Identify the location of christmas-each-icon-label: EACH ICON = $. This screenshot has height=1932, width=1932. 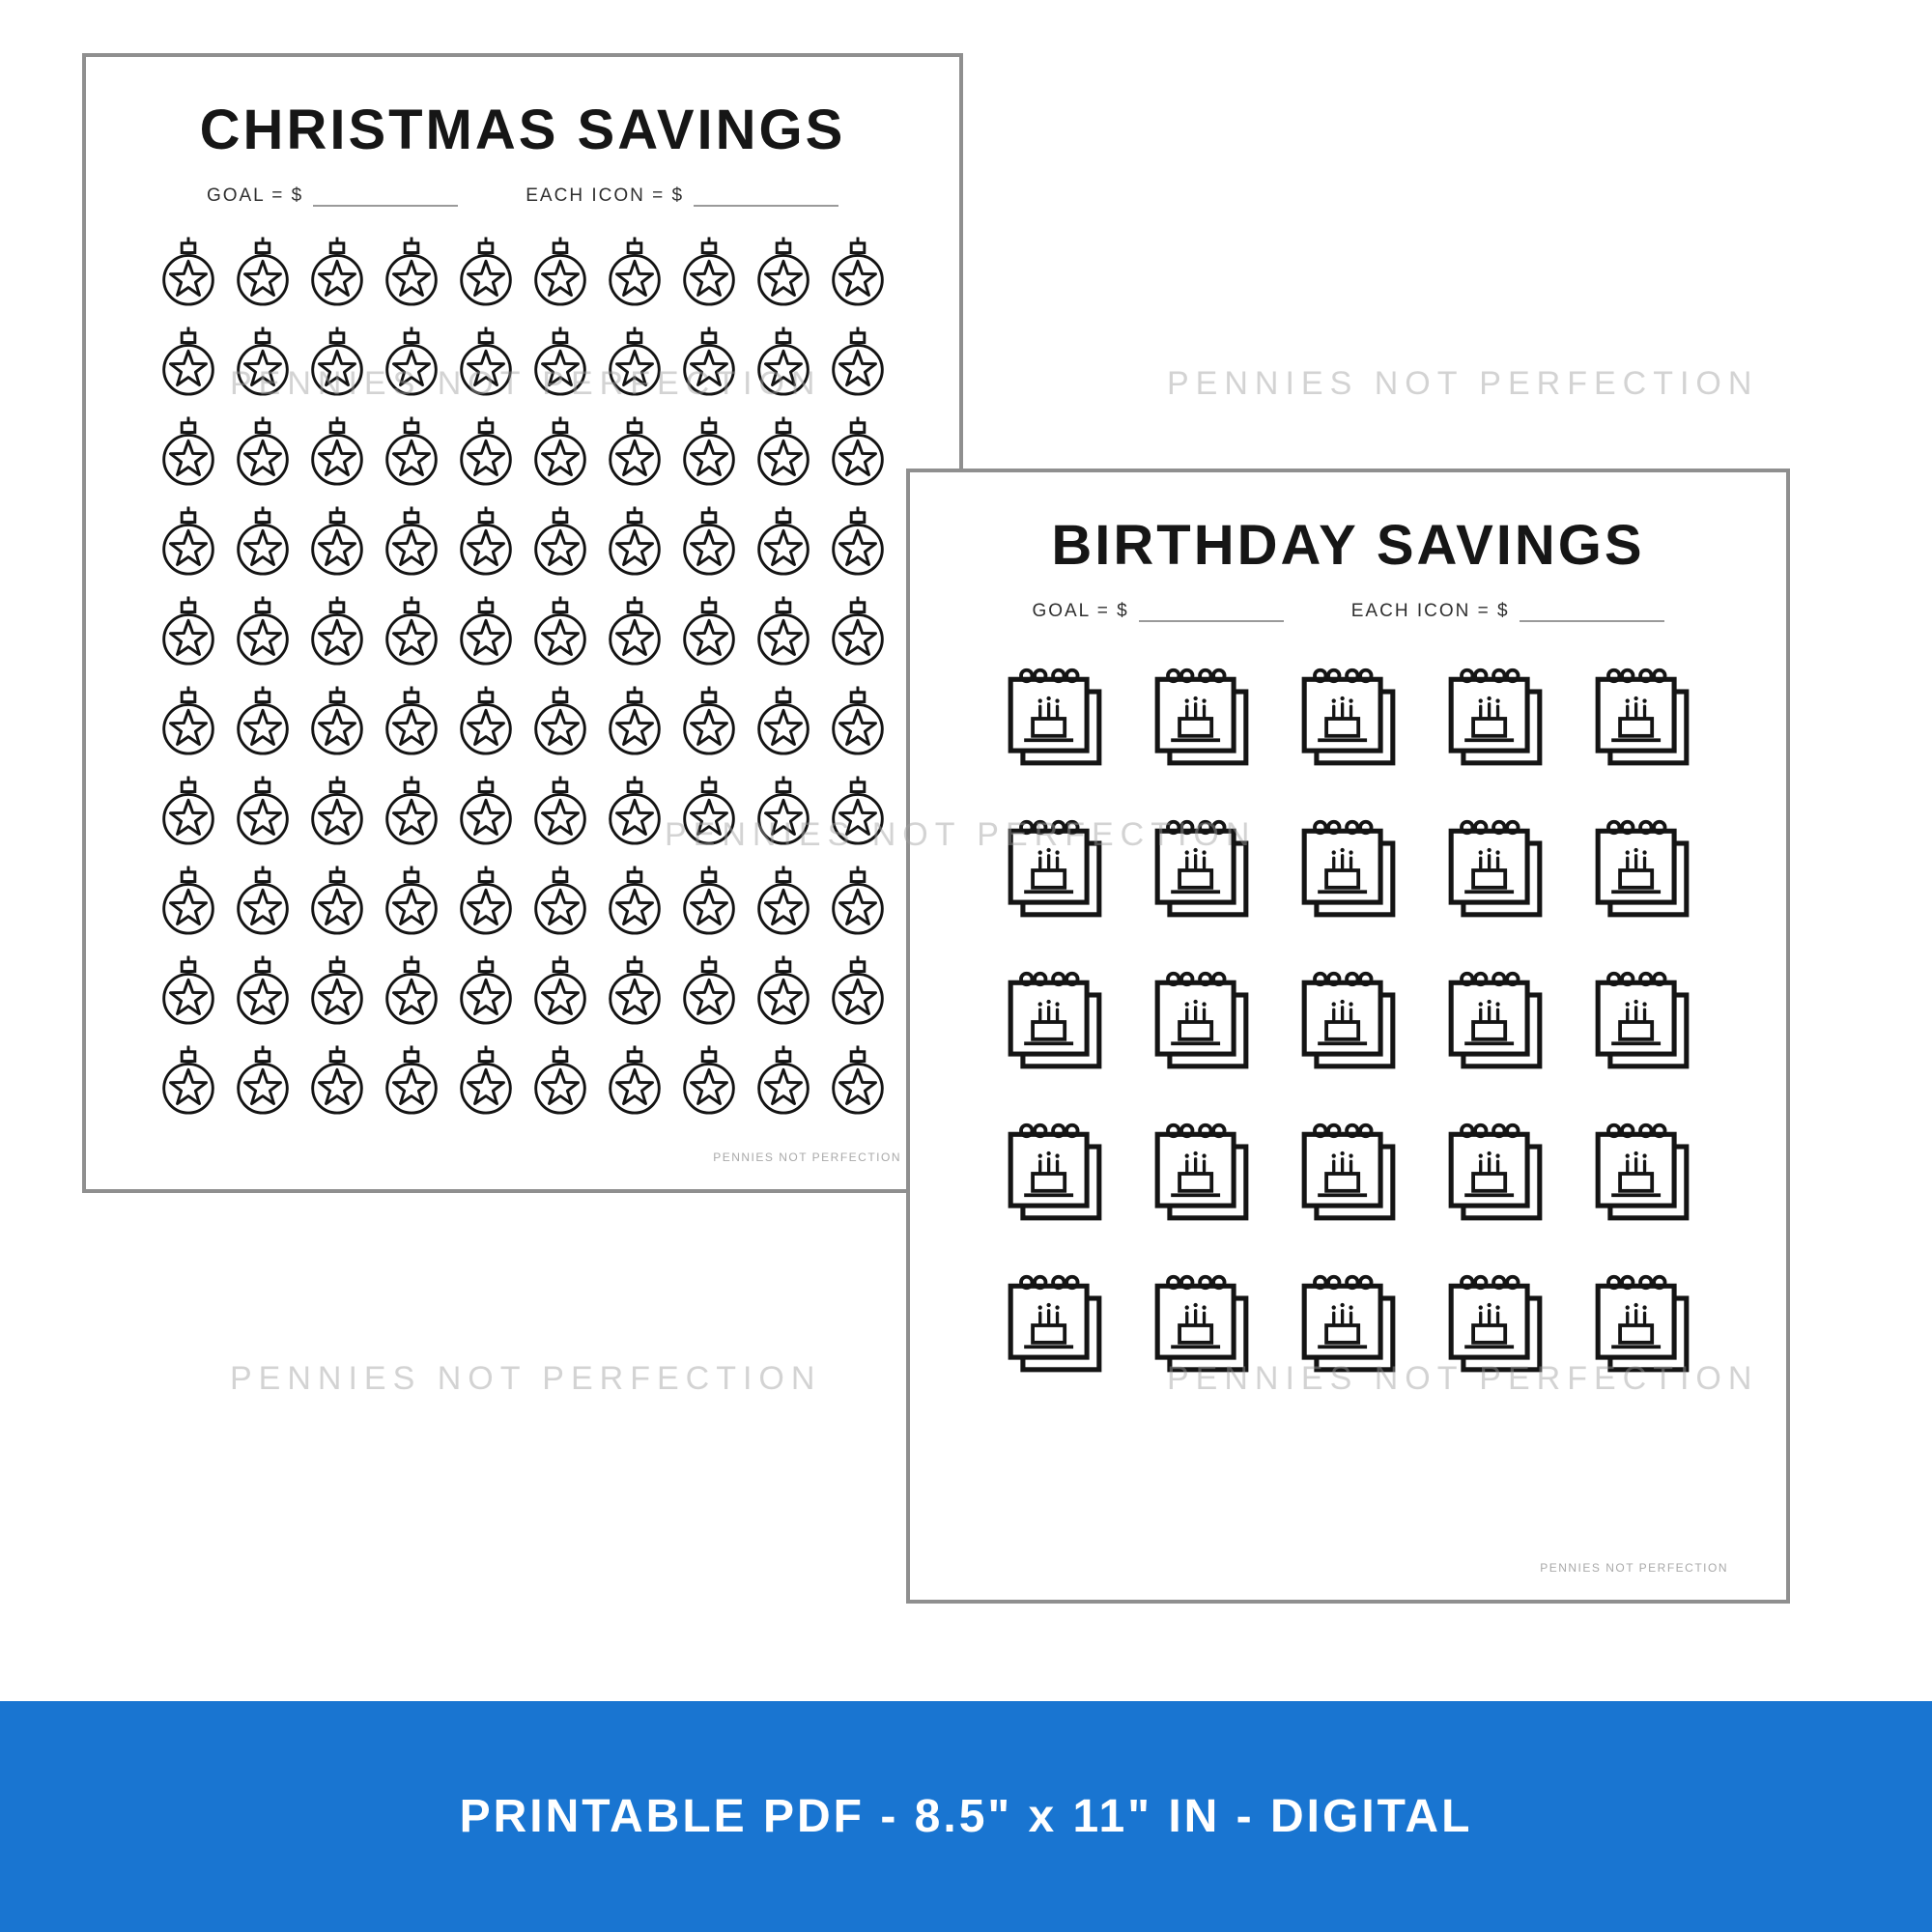
(605, 195).